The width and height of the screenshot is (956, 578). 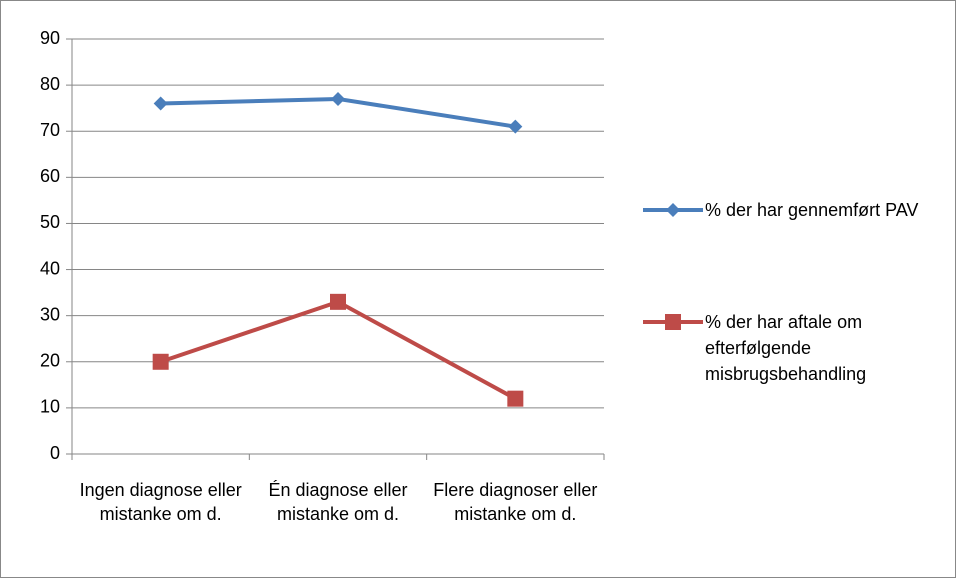 I want to click on y-tick-label: 40, so click(x=50, y=268).